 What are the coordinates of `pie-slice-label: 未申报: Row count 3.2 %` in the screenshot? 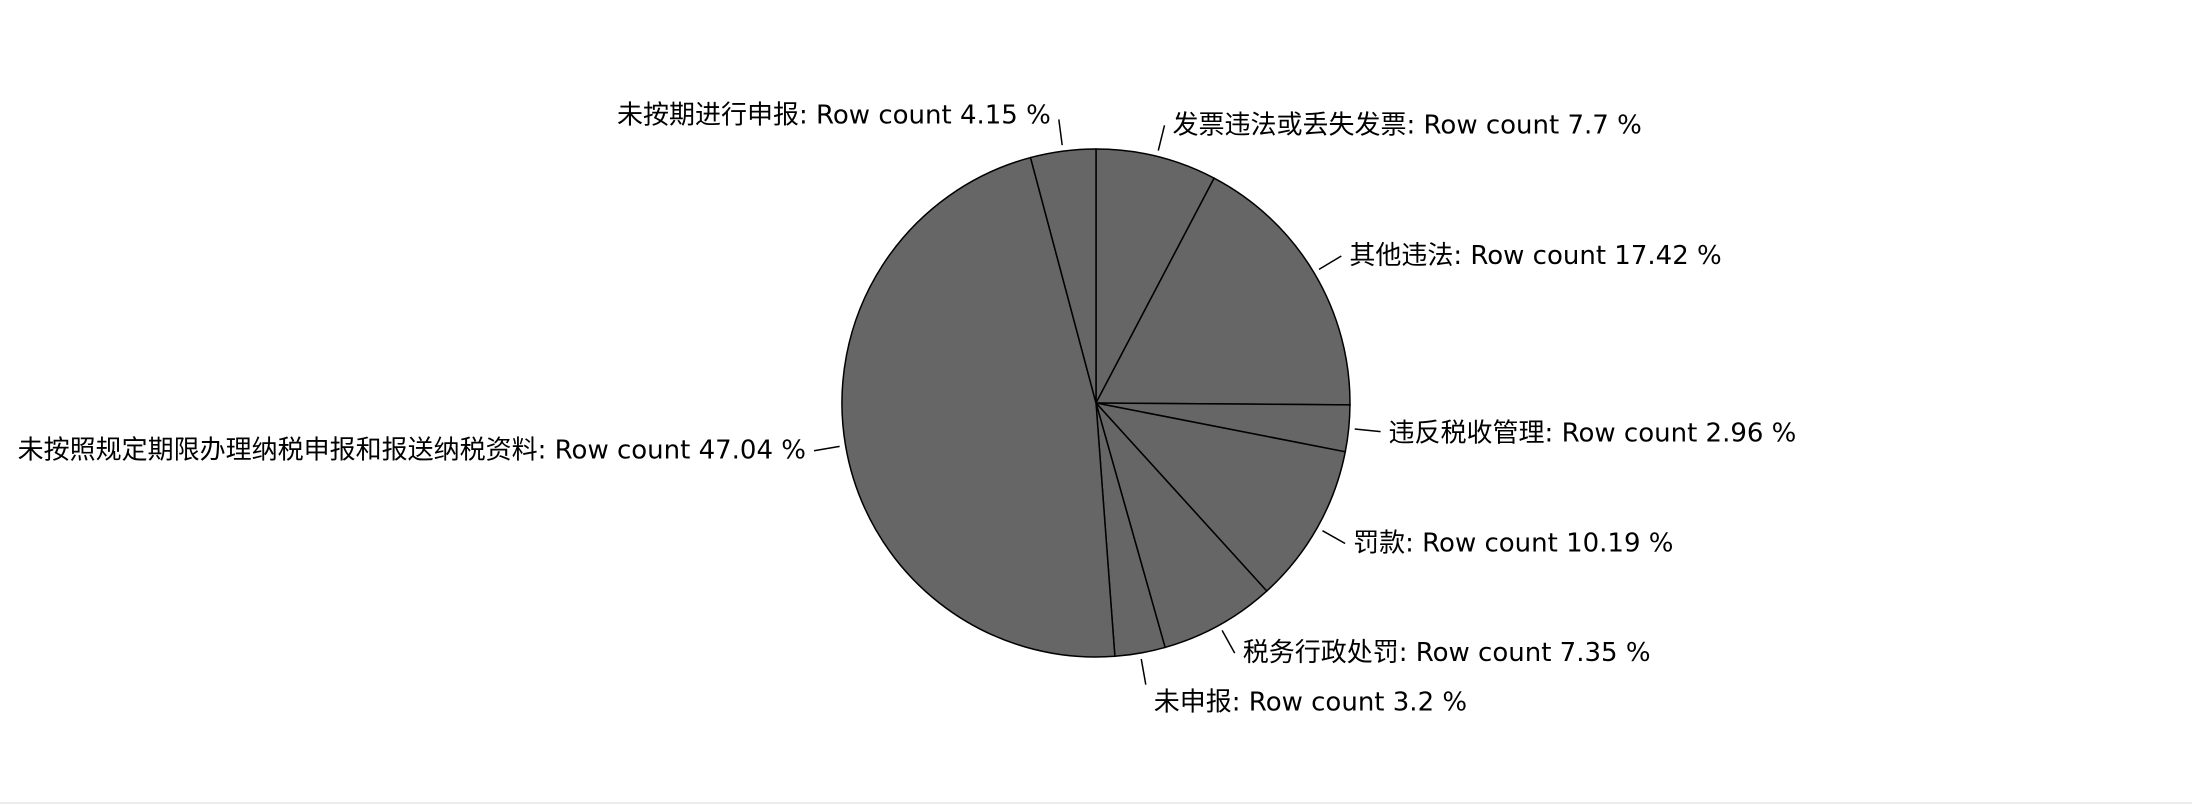 It's located at (1310, 703).